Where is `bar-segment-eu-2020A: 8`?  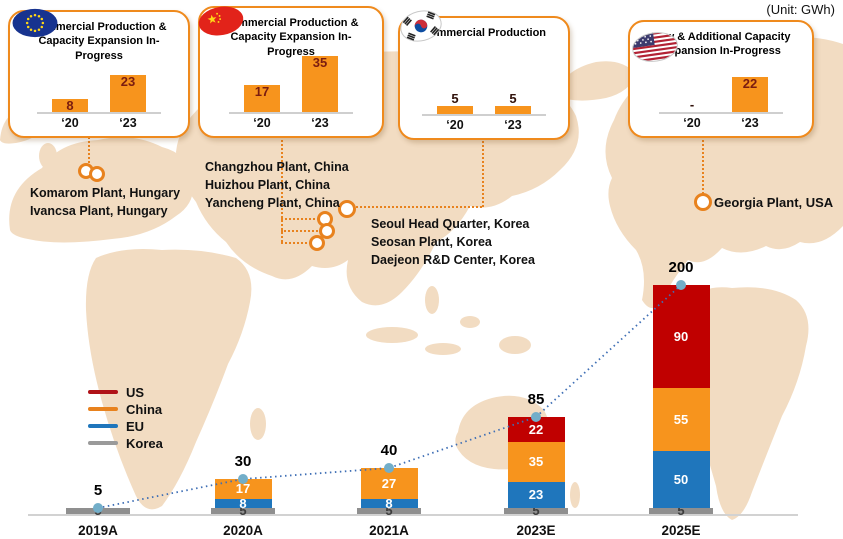
bar-segment-eu-2020A: 8 is located at coordinates (243, 503).